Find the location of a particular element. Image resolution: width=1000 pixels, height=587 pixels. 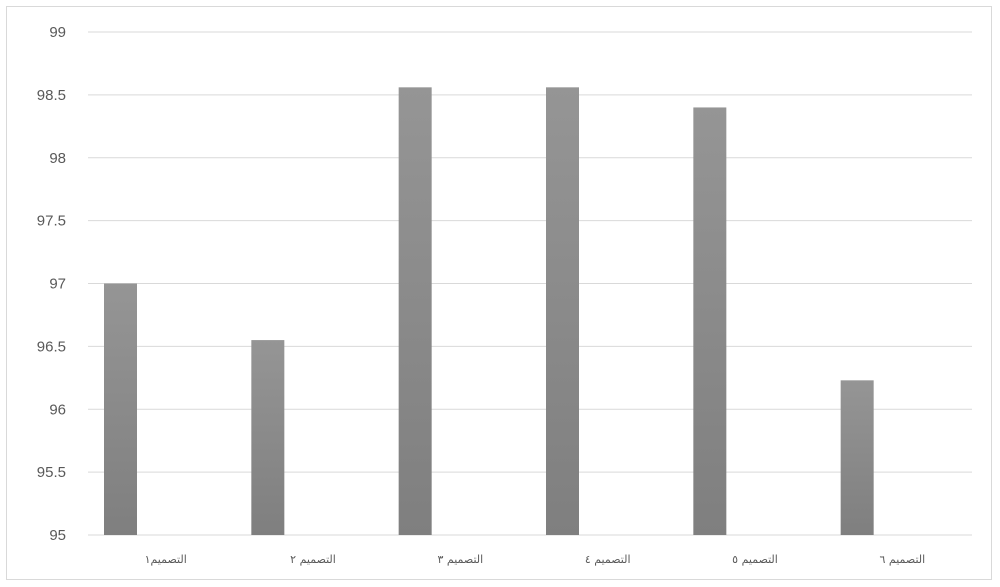

x-category-label: التصميم ٦ is located at coordinates (902, 559).